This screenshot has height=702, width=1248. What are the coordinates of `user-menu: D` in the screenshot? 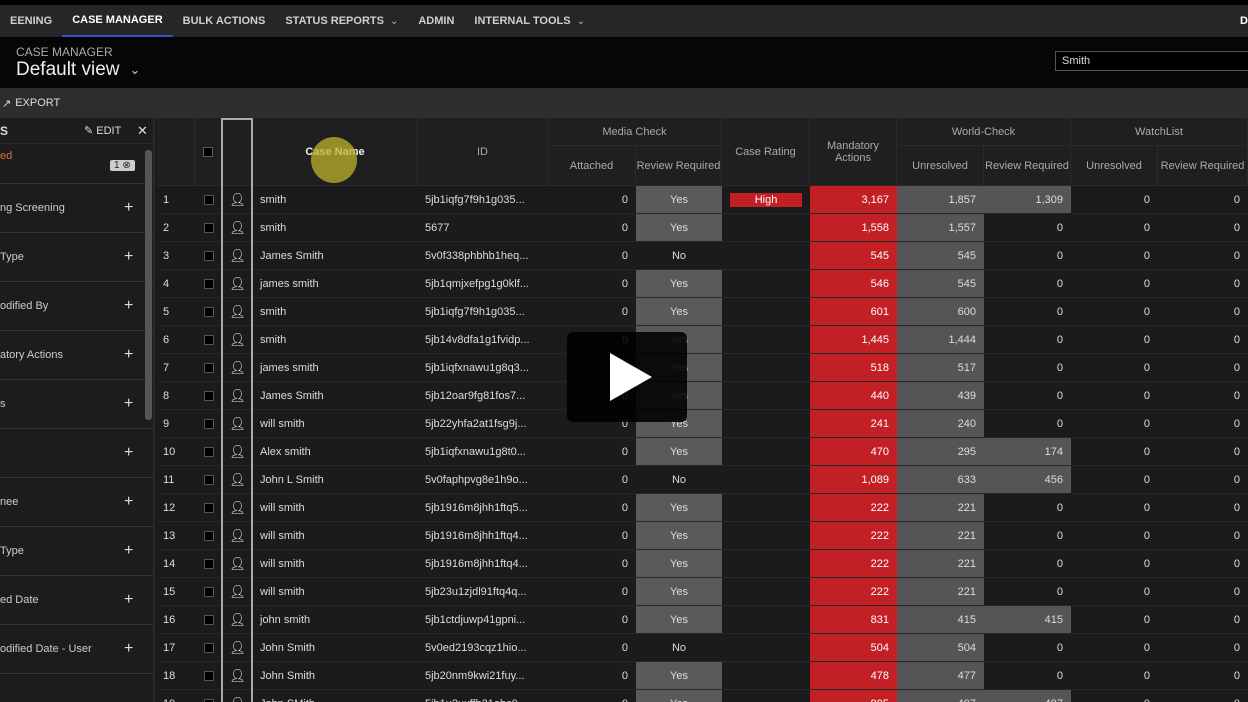 It's located at (1244, 21).